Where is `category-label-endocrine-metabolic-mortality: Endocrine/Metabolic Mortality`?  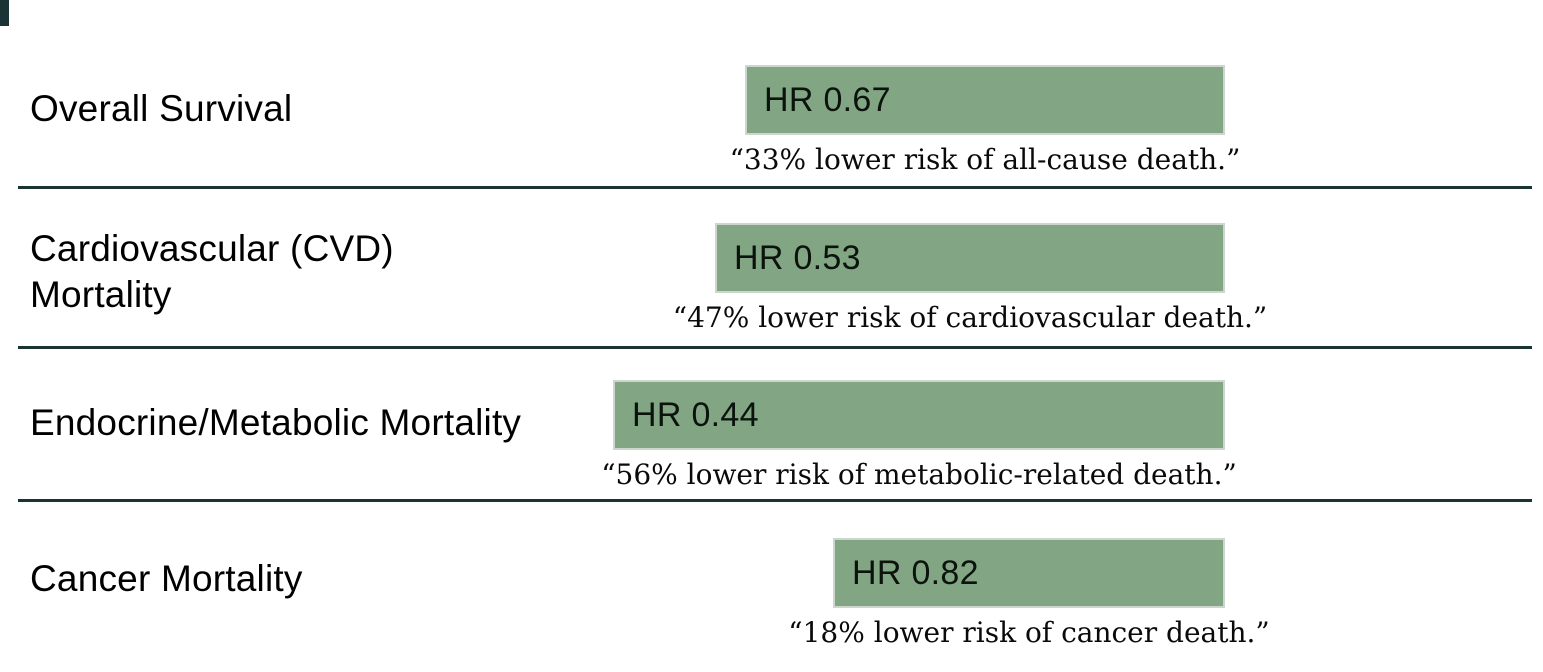
category-label-endocrine-metabolic-mortality: Endocrine/Metabolic Mortality is located at coordinates (276, 422).